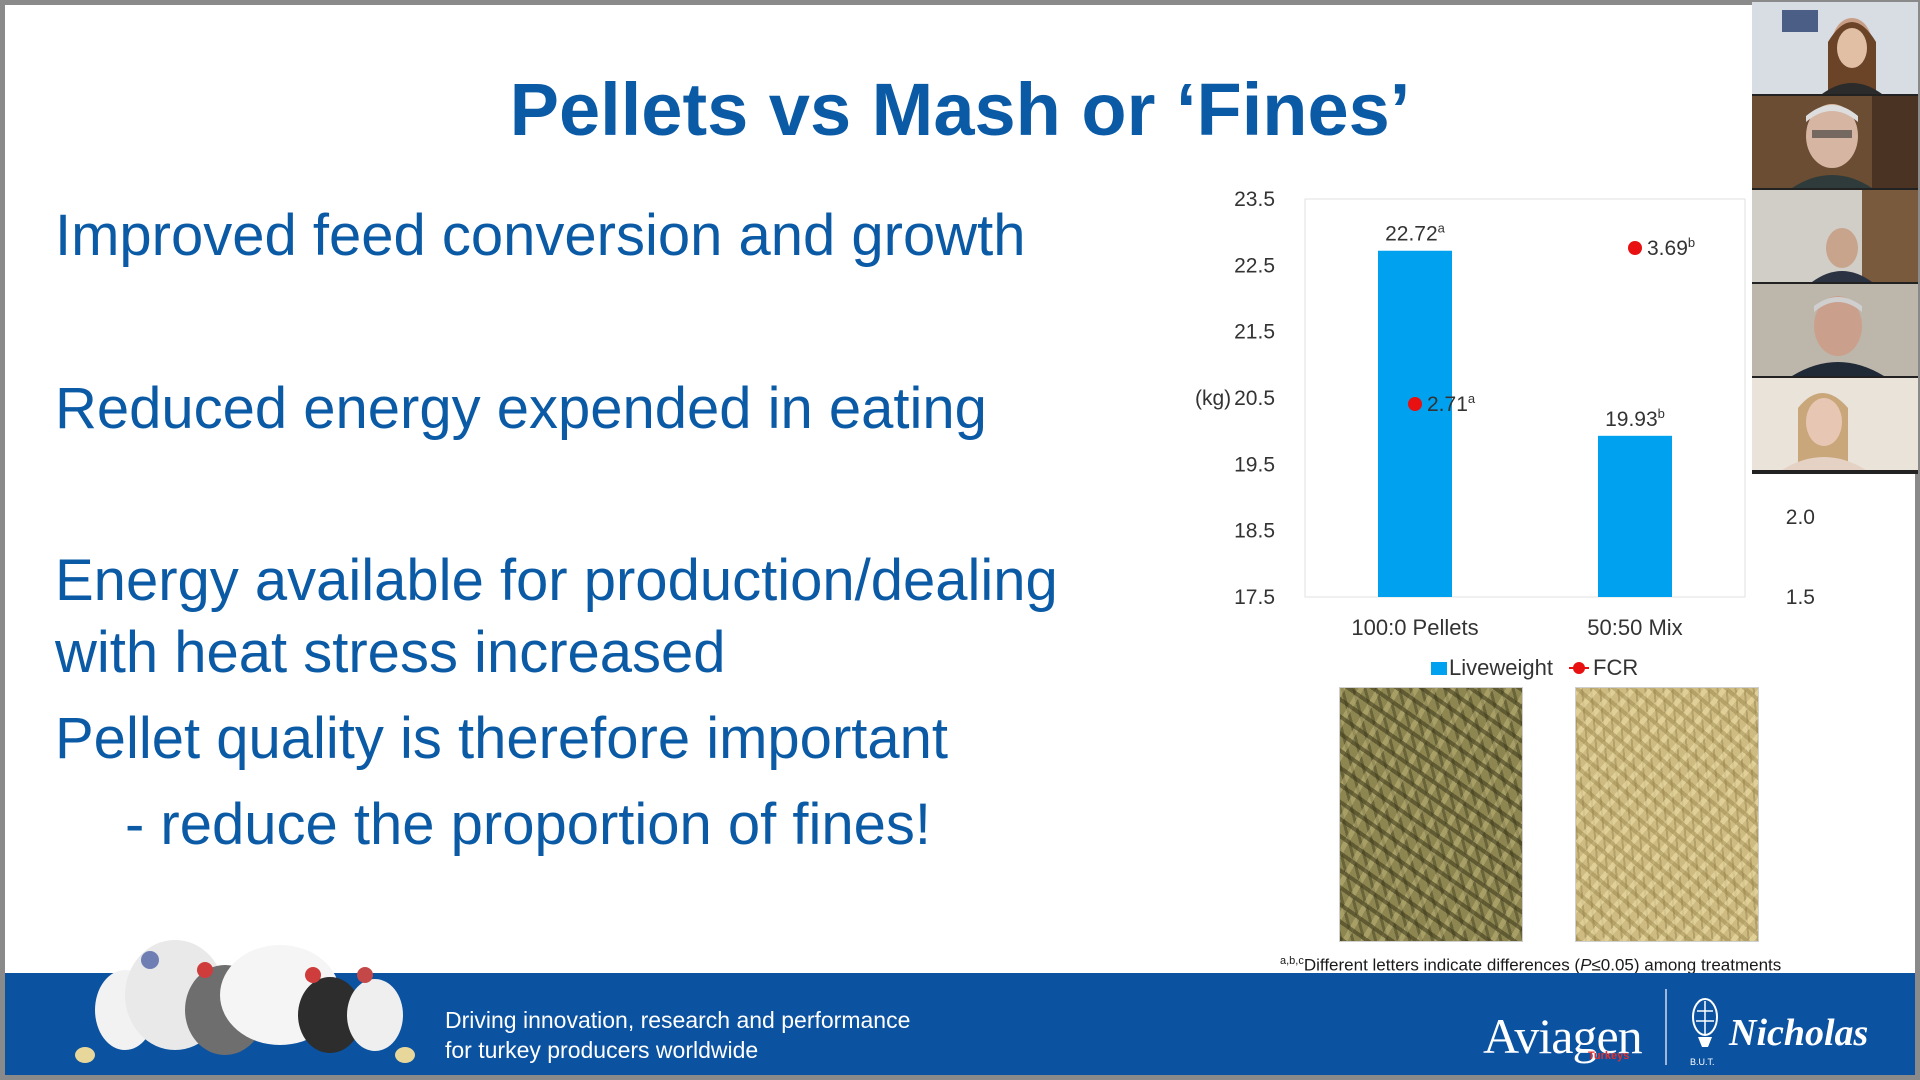 This screenshot has width=1920, height=1080. I want to click on liveweight-data-label: 22.72a, so click(1415, 233).